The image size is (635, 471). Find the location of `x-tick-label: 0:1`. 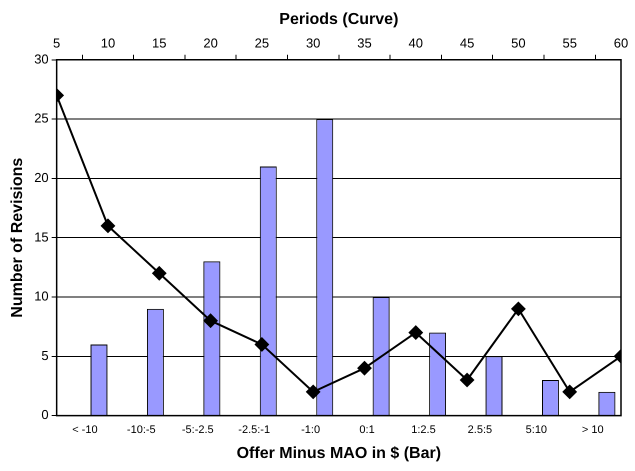

x-tick-label: 0:1 is located at coordinates (367, 430).